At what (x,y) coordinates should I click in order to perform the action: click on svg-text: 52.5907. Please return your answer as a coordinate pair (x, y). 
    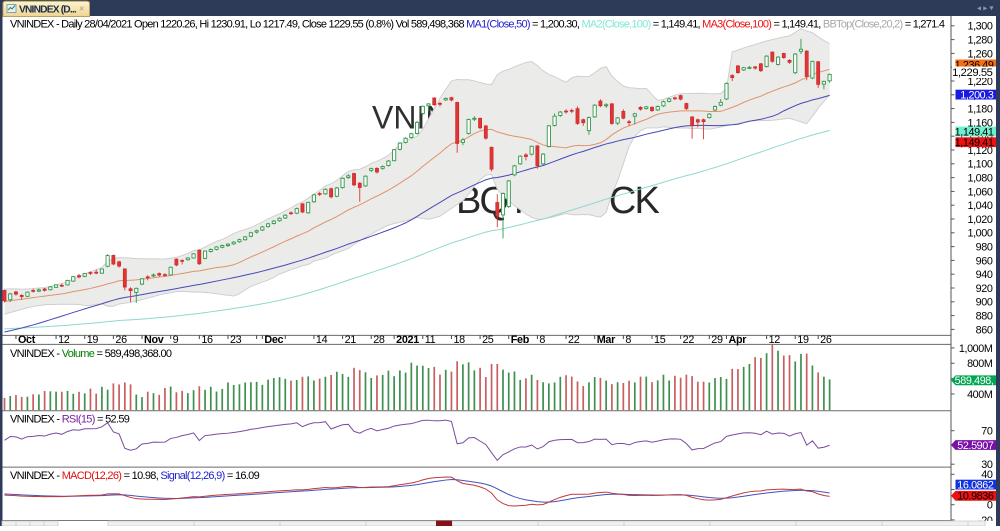
    Looking at the image, I should click on (975, 446).